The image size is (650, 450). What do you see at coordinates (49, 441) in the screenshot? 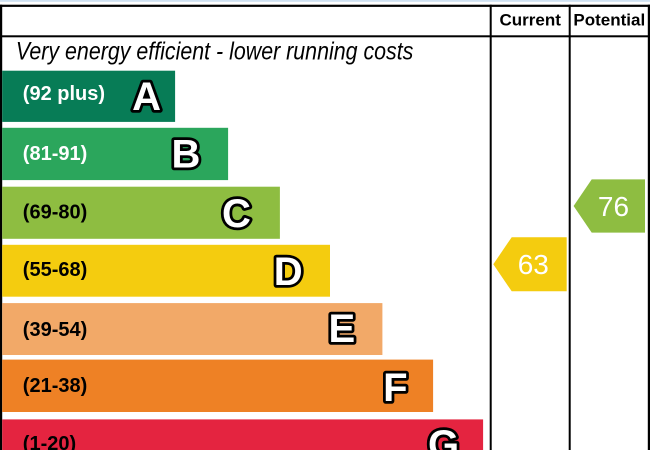
I see `svg-text: (1-20)` at bounding box center [49, 441].